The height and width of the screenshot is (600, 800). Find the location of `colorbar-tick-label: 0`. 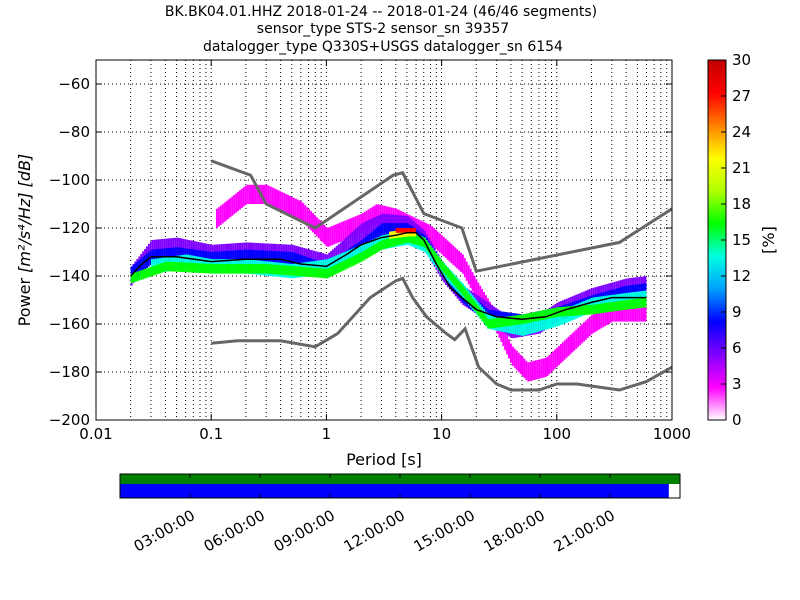

colorbar-tick-label: 0 is located at coordinates (737, 420).